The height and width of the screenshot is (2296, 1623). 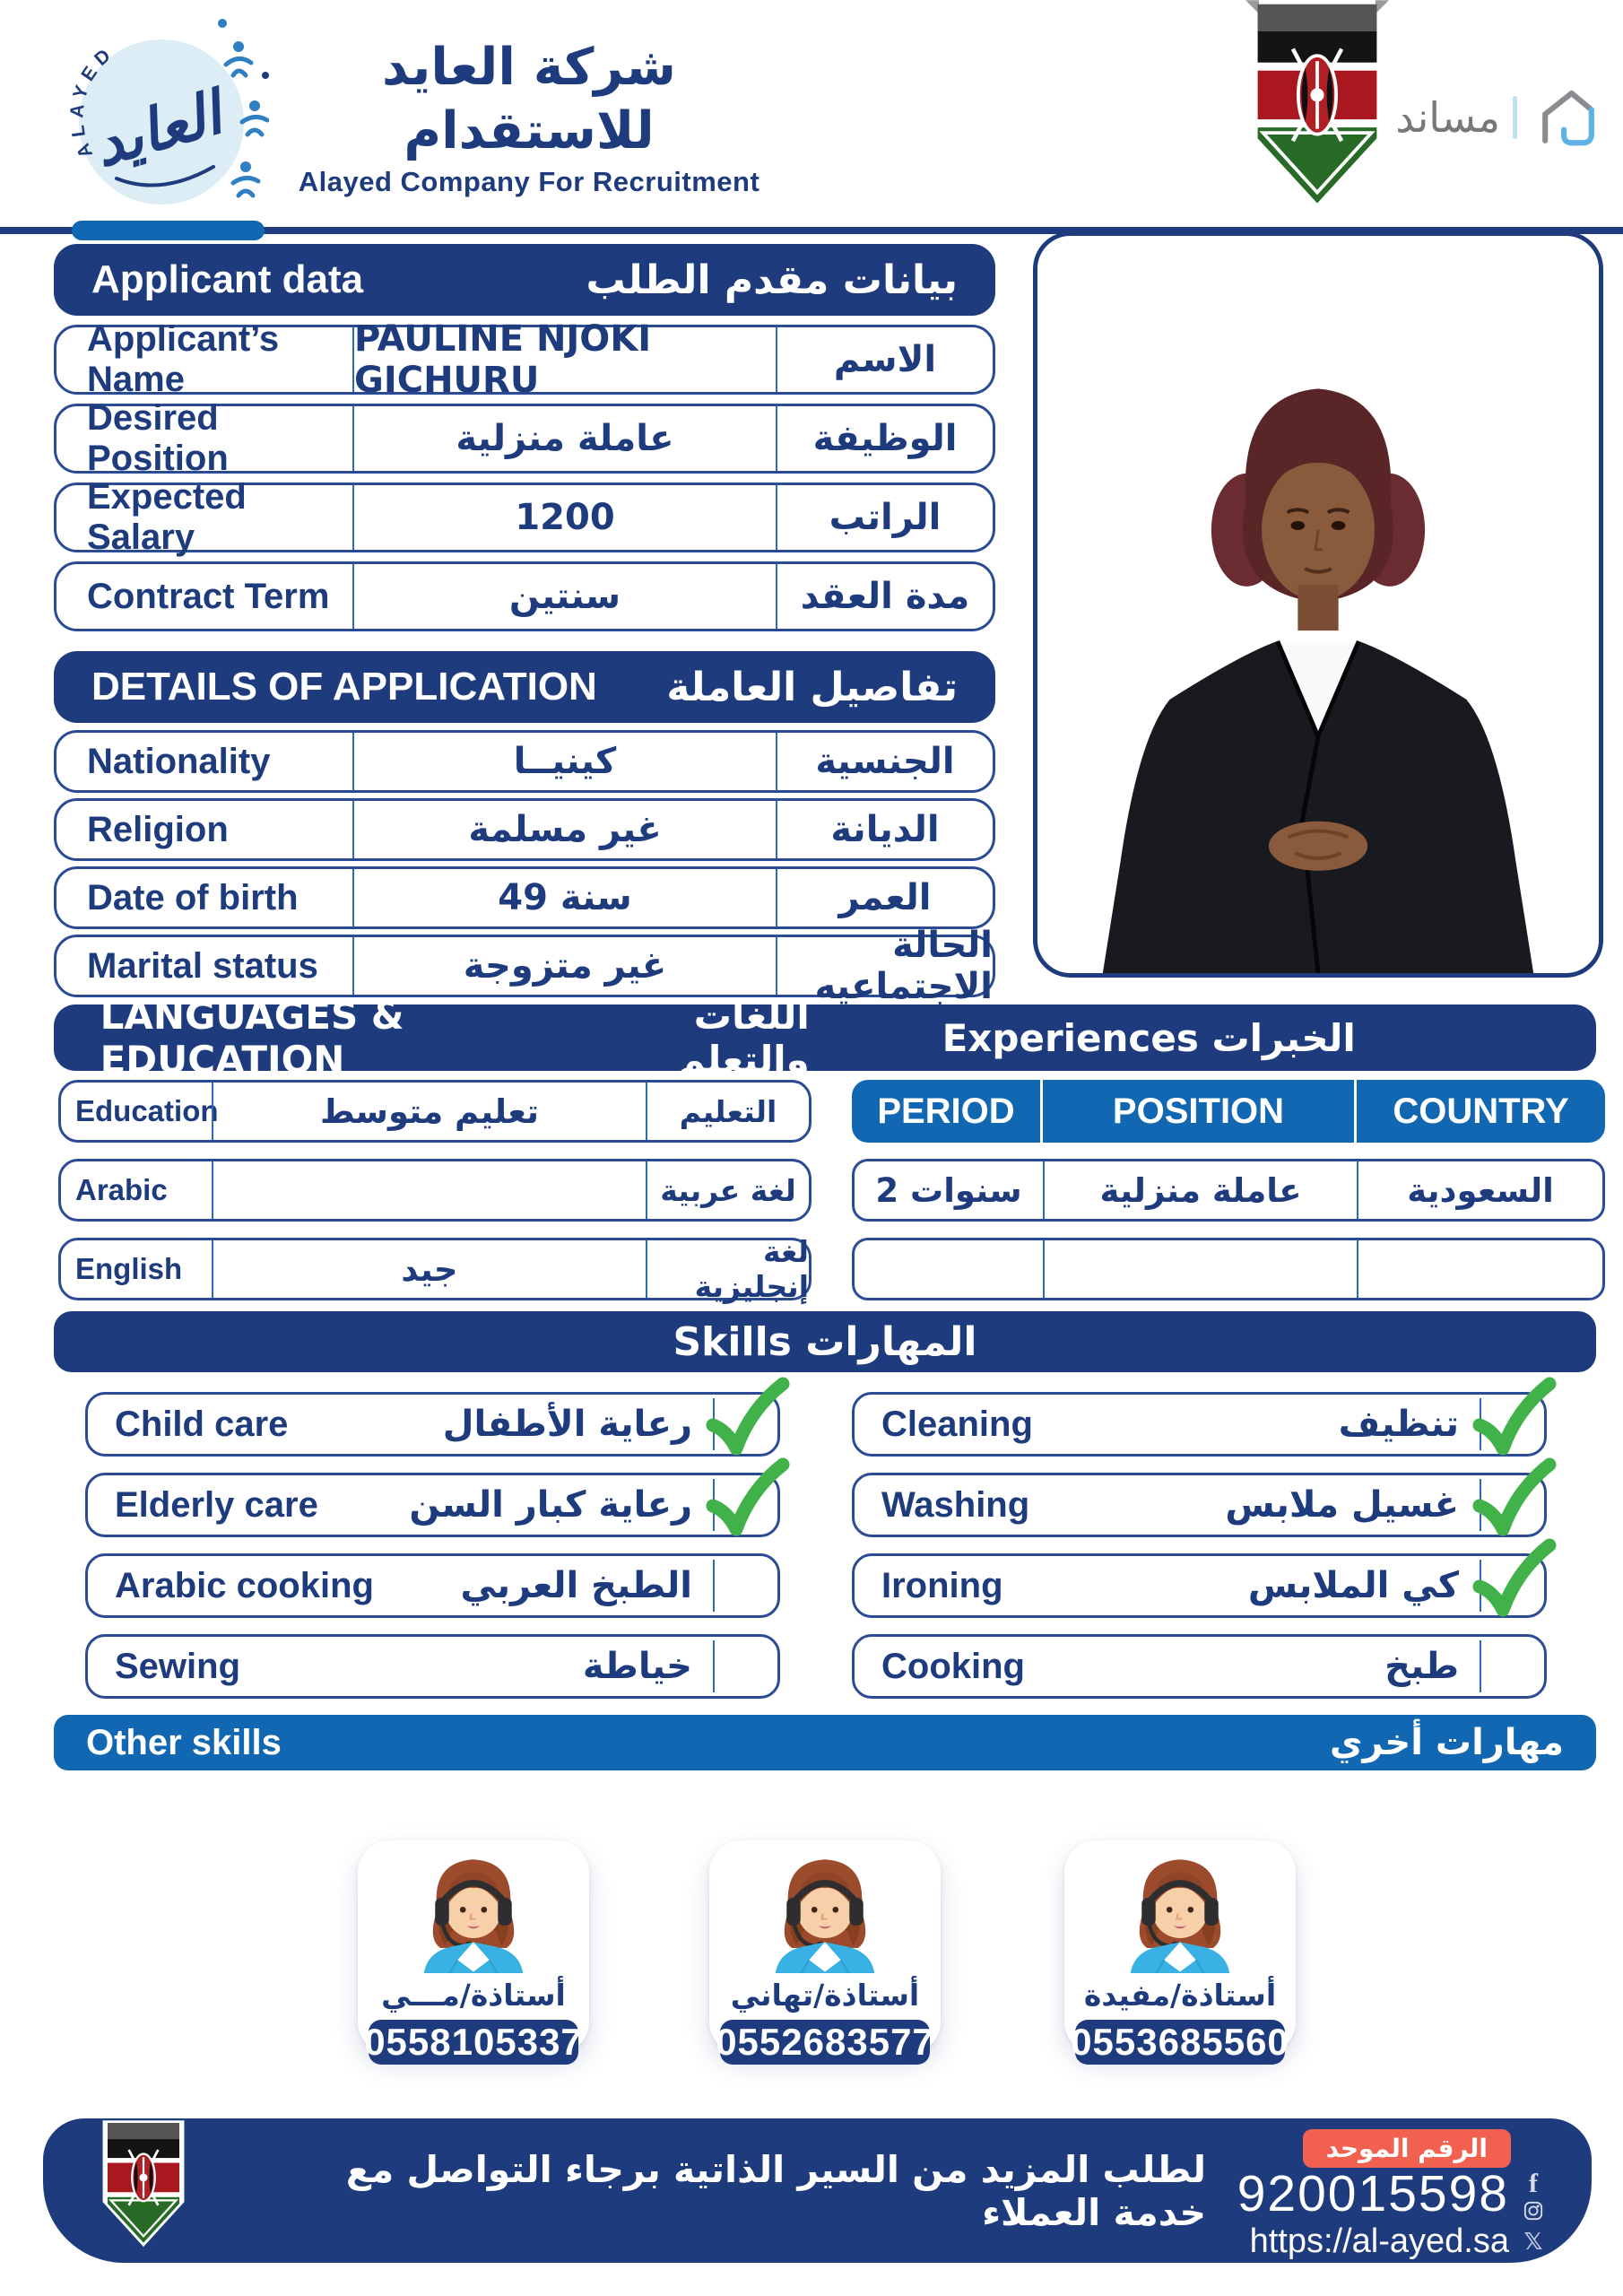 What do you see at coordinates (1379, 2241) in the screenshot?
I see `website-url: https://al-ayed.sa` at bounding box center [1379, 2241].